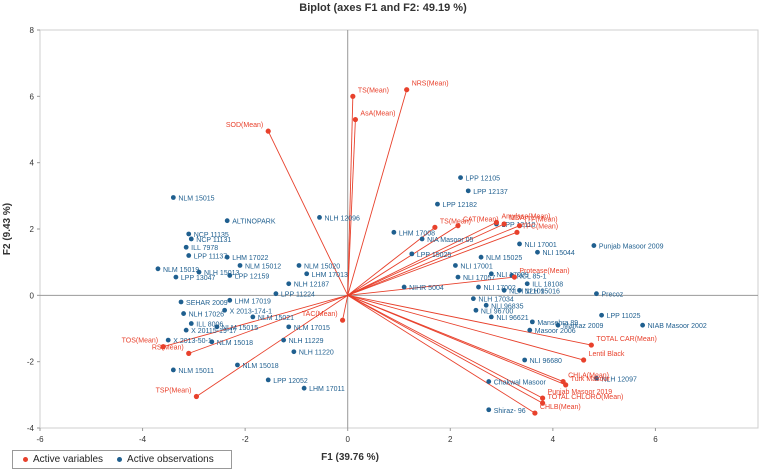  I want to click on observation-label: NLI 17002, so click(499, 288).